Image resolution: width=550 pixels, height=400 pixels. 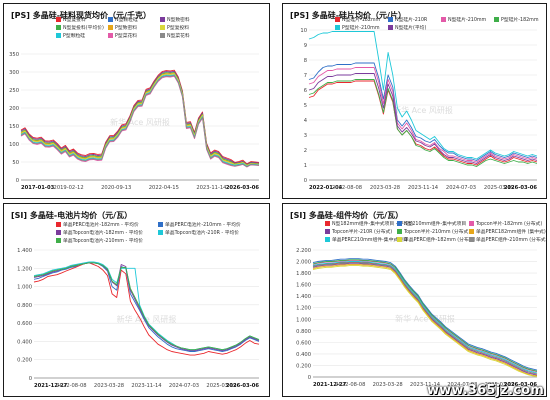 What do you see at coordinates (373, 223) in the screenshot?
I see `legend-label: N型182mm组件-集中式项目 - 平均价` at bounding box center [373, 223].